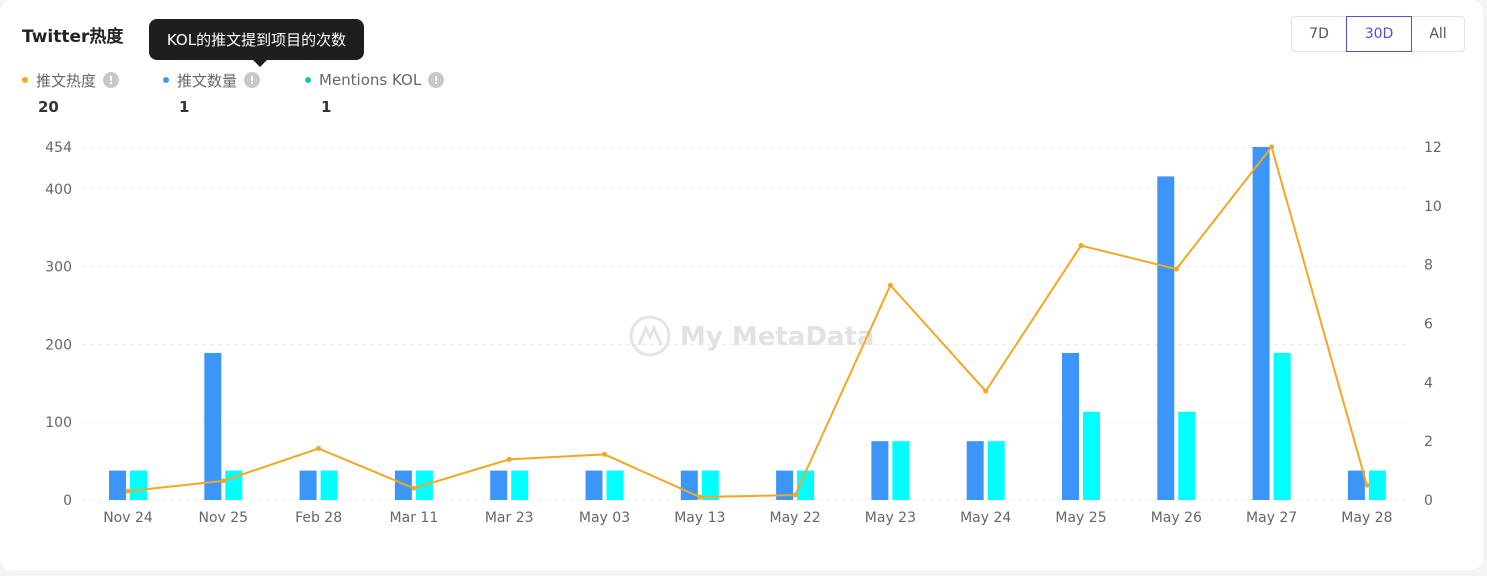 The height and width of the screenshot is (576, 1487). Describe the element at coordinates (1438, 34) in the screenshot. I see `range-button-all: All` at that location.